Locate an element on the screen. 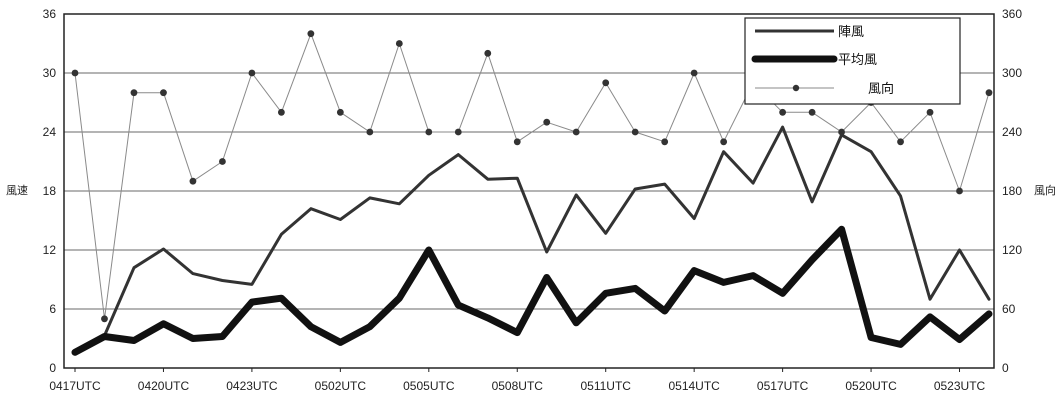 This screenshot has height=398, width=1060. right-tick-label: 0 is located at coordinates (1005, 368).